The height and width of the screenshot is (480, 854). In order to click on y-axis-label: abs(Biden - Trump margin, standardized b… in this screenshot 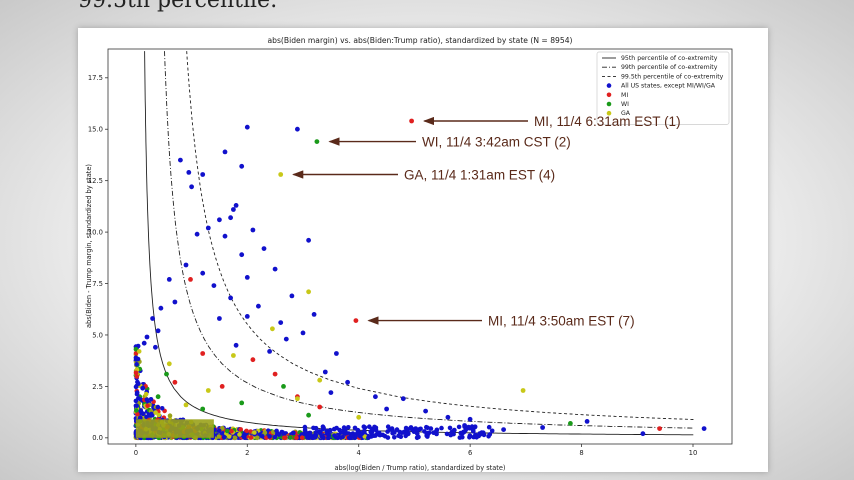, I will do `click(89, 246)`.